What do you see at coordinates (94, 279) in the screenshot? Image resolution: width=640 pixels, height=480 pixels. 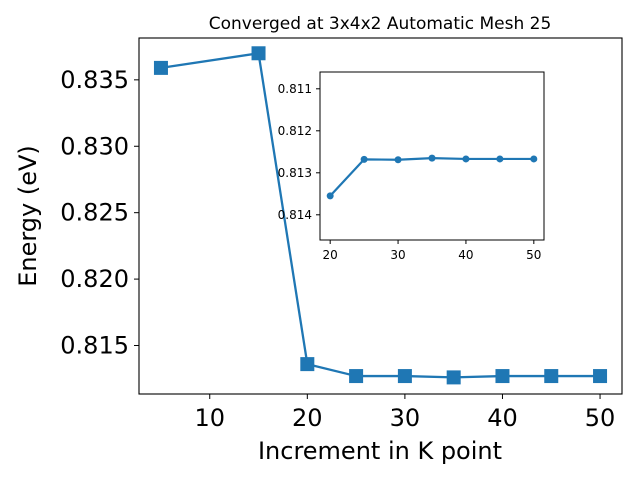 I see `main-y-tick-label: 0.820` at bounding box center [94, 279].